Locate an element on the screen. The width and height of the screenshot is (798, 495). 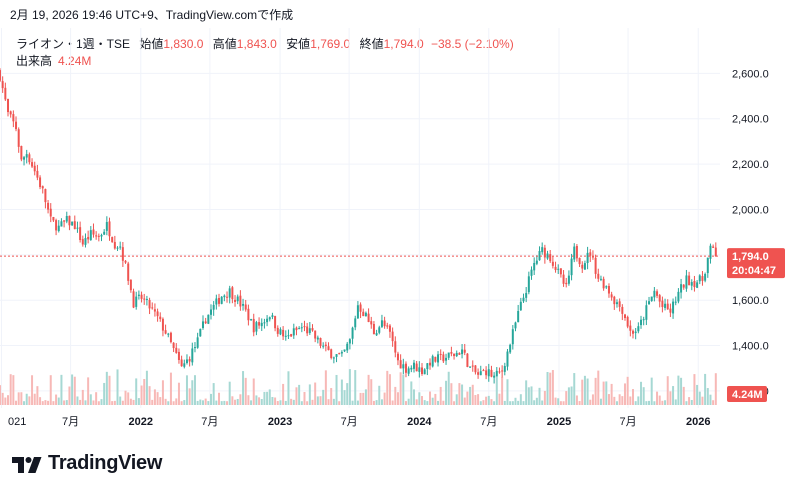
time-axis: 021 7月 2022 7月 2023 7月 2024 7月 2025 7月 2026 is located at coordinates (359, 422).